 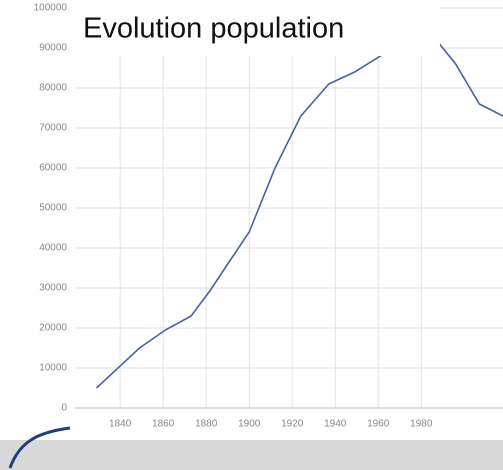 What do you see at coordinates (53, 368) in the screenshot?
I see `y-tick-label: 10000` at bounding box center [53, 368].